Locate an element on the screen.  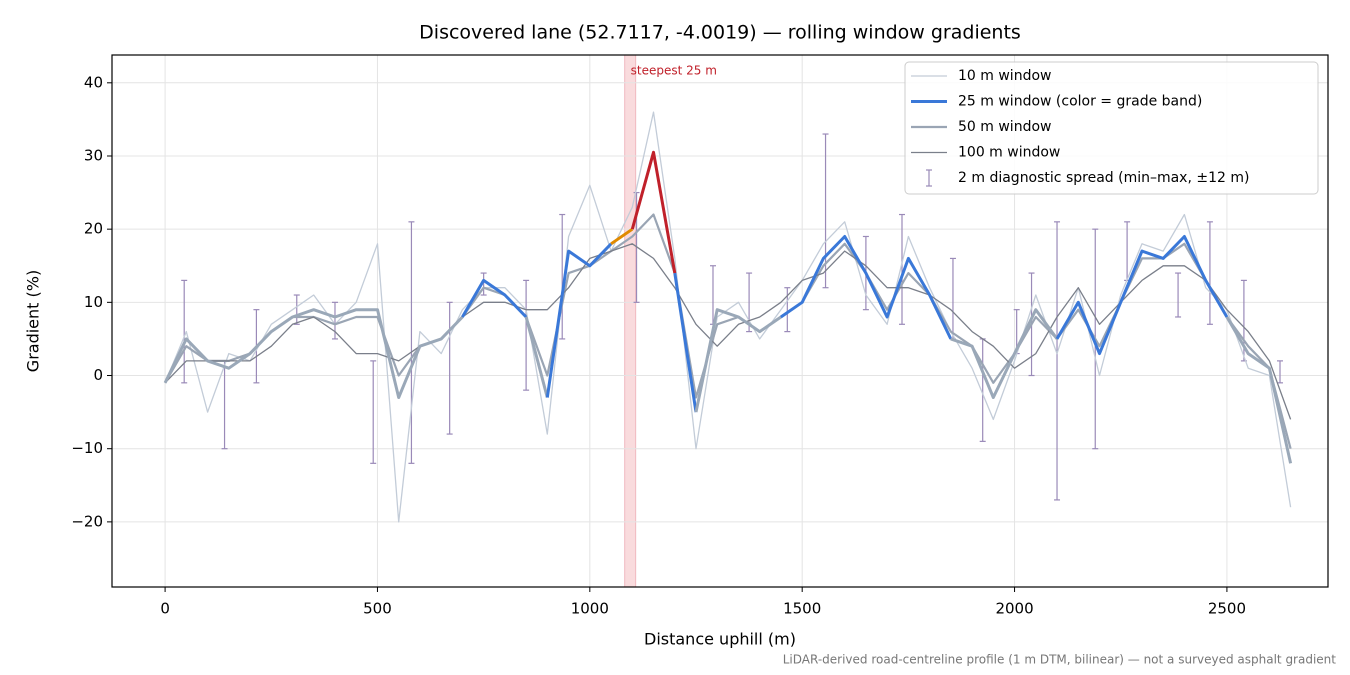
y-tick-label: 0 is located at coordinates (98, 375).